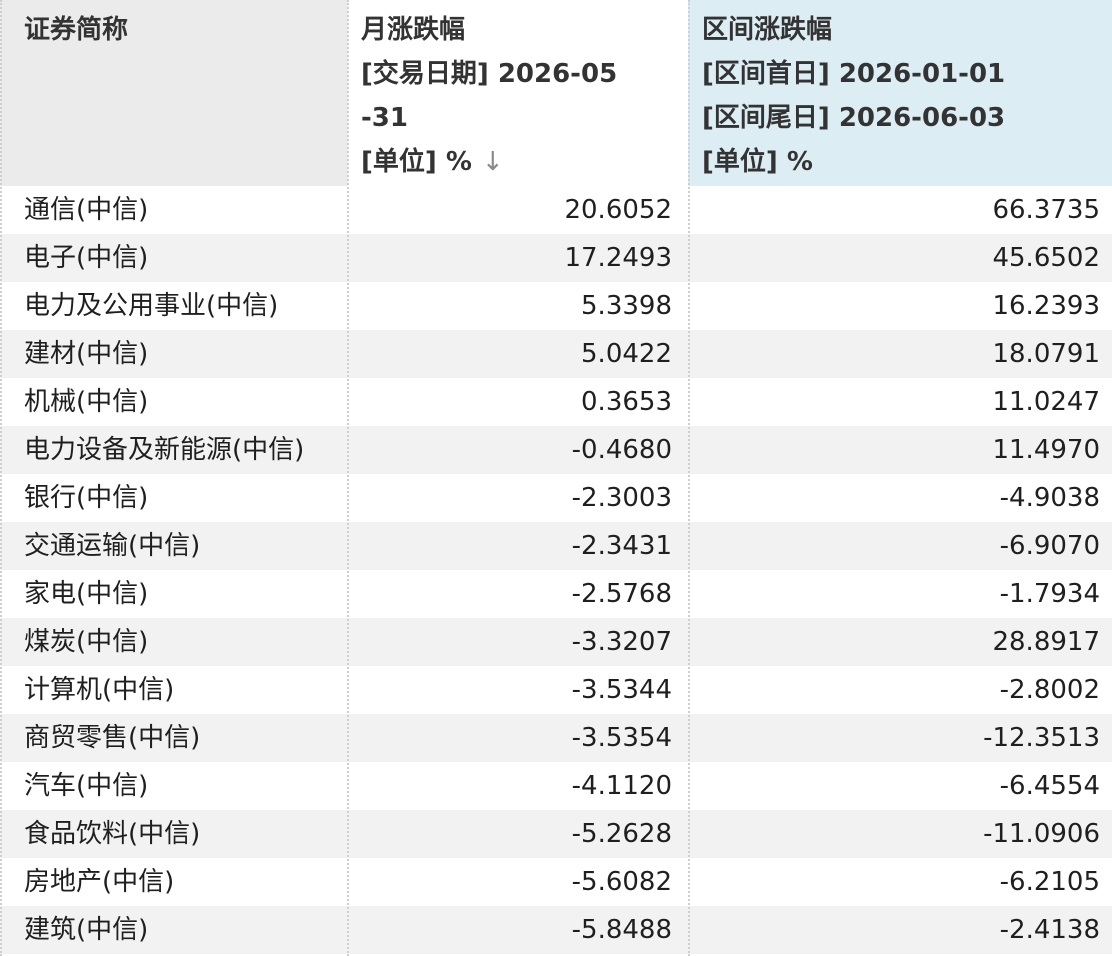  I want to click on month-change-cell: -3.5344, so click(621, 690).